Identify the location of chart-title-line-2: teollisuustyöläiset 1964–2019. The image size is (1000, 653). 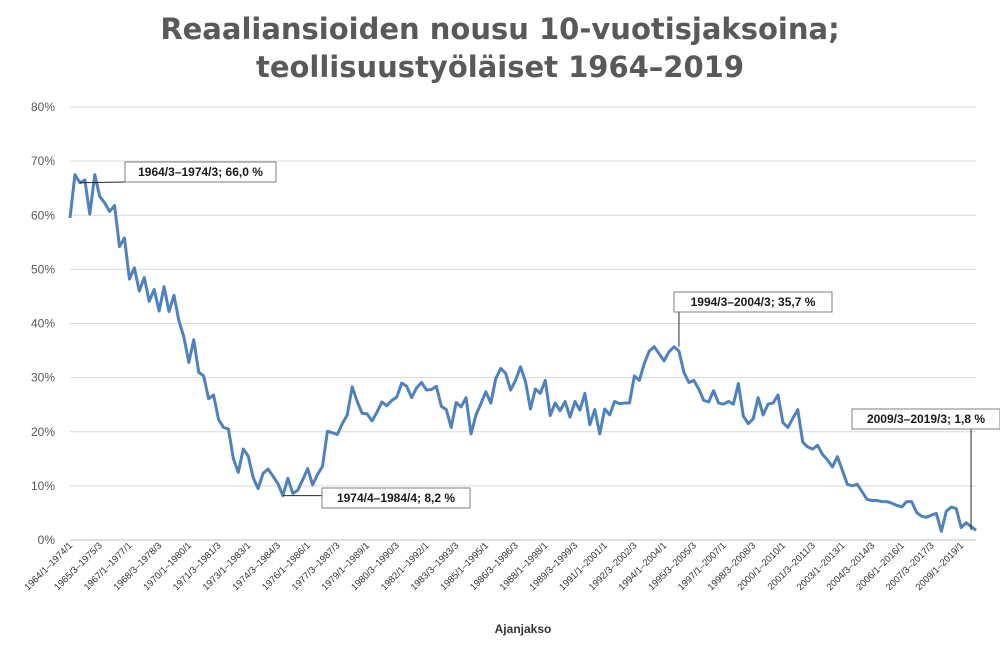
(500, 67).